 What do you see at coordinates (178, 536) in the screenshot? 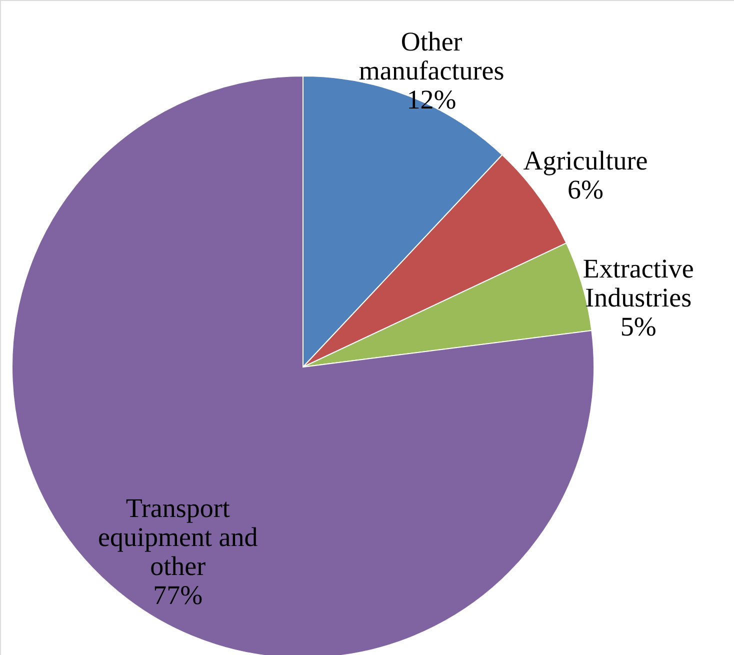
I see `slice-label: Transport equipment and other` at bounding box center [178, 536].